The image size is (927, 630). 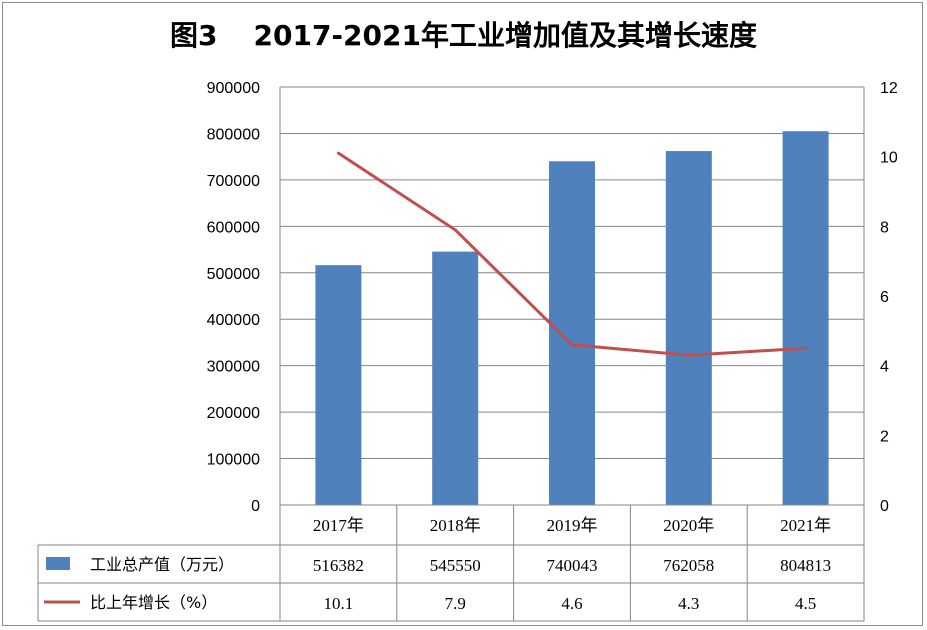 What do you see at coordinates (339, 603) in the screenshot?
I see `growth-value-label: 10.1` at bounding box center [339, 603].